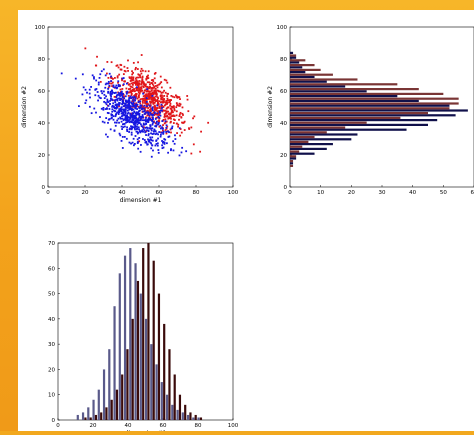  What do you see at coordinates (282, 28) in the screenshot?
I see `hhist-y-tick-label: 100` at bounding box center [282, 28].